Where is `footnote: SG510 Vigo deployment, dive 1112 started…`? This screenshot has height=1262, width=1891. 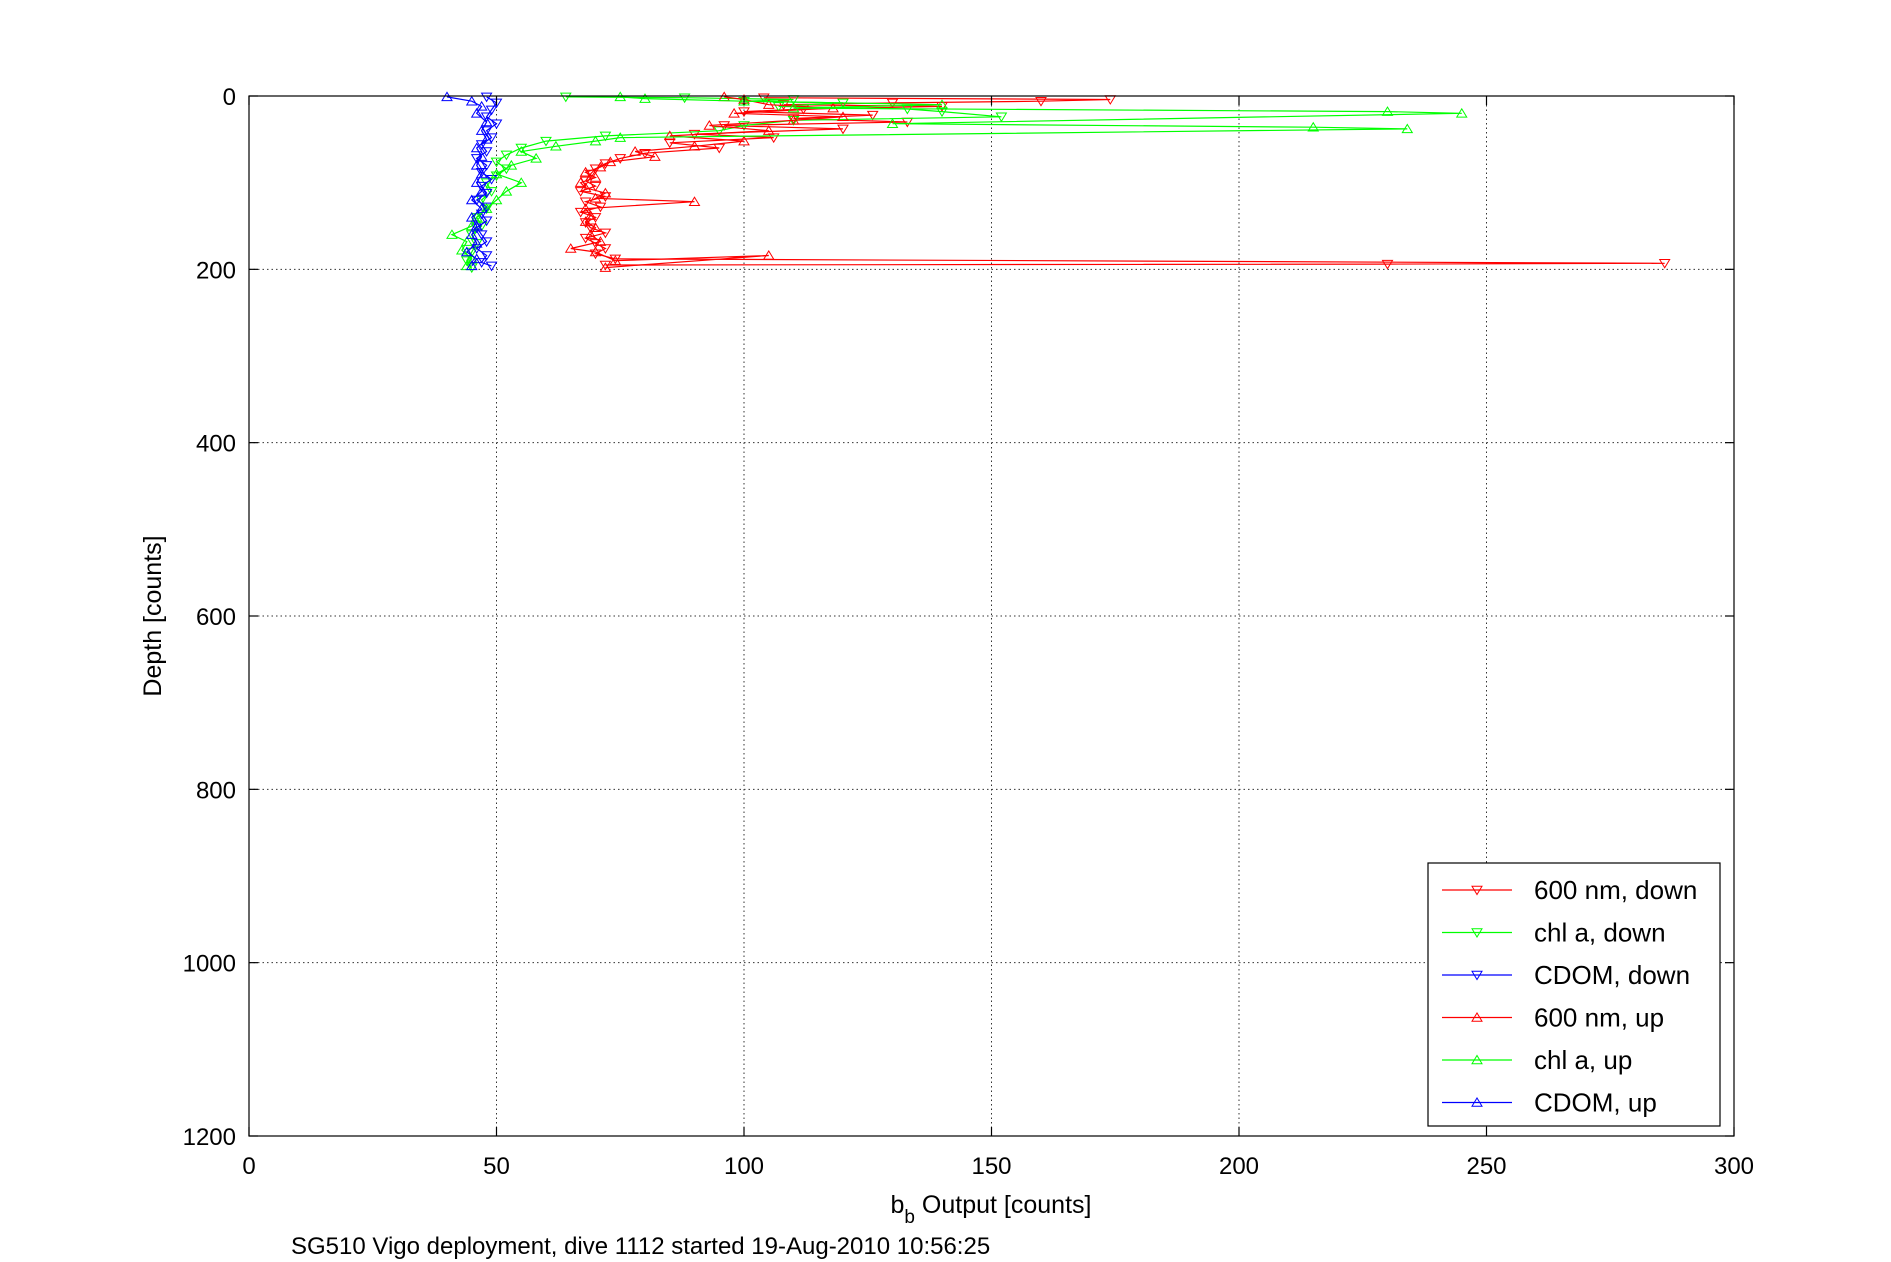 footnote: SG510 Vigo deployment, dive 1112 started… is located at coordinates (640, 1246).